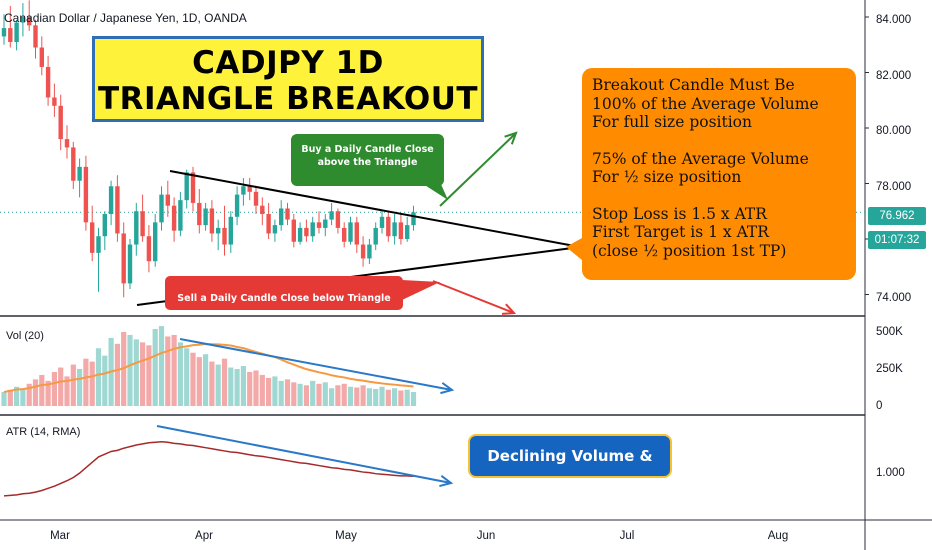 The width and height of the screenshot is (932, 550). I want to click on volume-tick-label: 0, so click(879, 406).